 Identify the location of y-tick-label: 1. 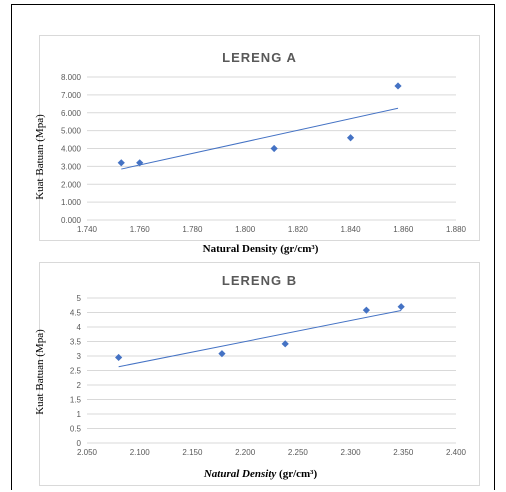
(79, 414).